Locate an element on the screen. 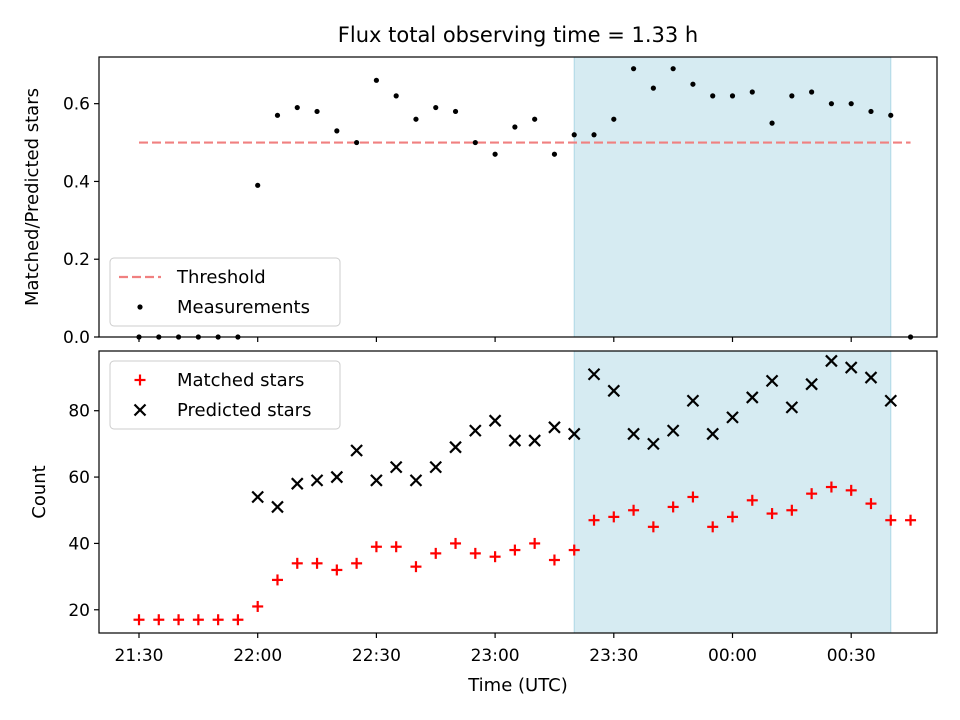  bottom-legend: Matched stars Predicted stars is located at coordinates (225, 395).